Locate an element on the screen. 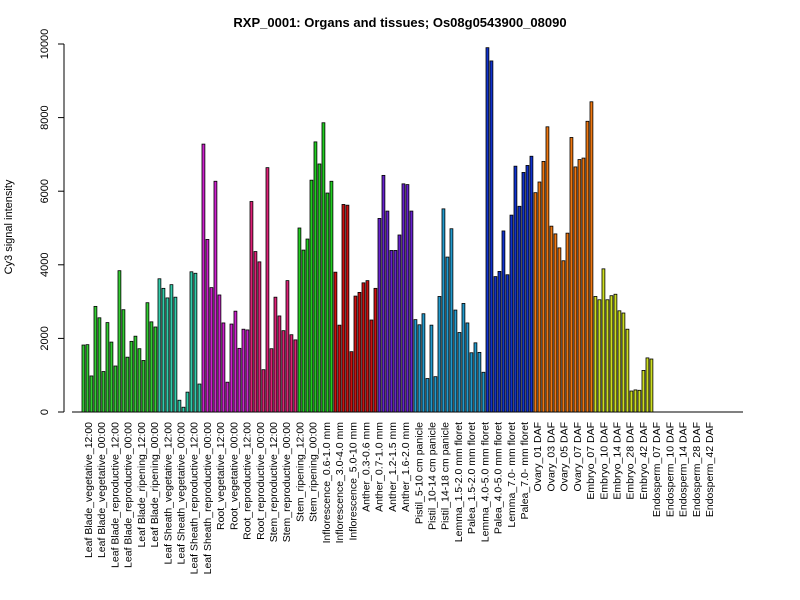  x-tick-label: Lemma_1.5-2.0 mm floret is located at coordinates (459, 482).